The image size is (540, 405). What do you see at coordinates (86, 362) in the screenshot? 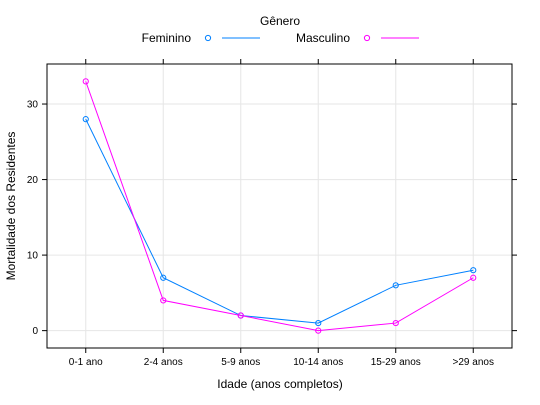
I see `x-tick-label-0-1-ano: 0-1 ano` at bounding box center [86, 362].